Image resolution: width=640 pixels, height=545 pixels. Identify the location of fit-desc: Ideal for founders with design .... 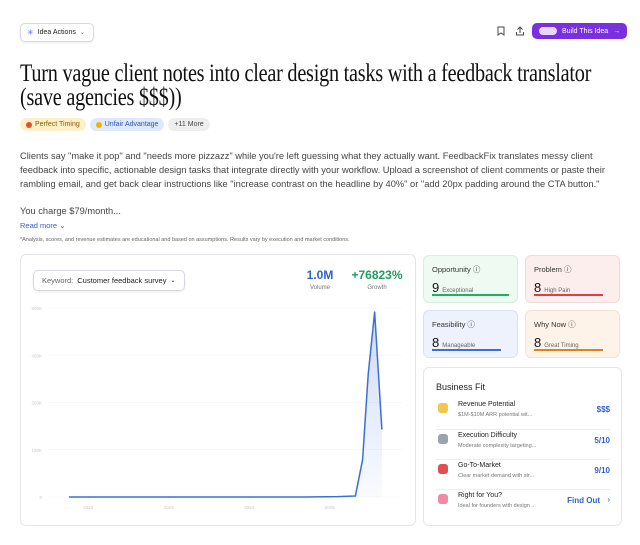
(497, 506).